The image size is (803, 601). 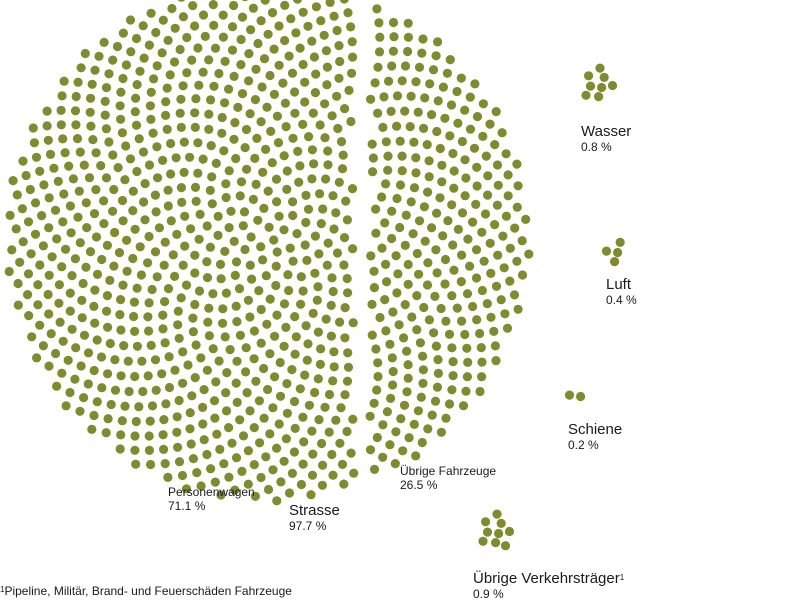 I want to click on label-luft-value: 0.4 %, so click(x=621, y=300).